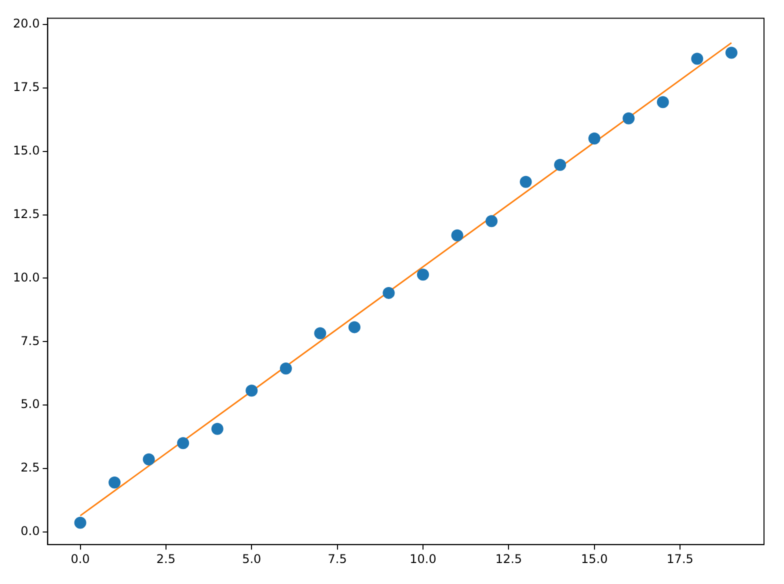 Image resolution: width=784 pixels, height=584 pixels. Describe the element at coordinates (508, 559) in the screenshot. I see `x-tick-label: 12.5` at that location.